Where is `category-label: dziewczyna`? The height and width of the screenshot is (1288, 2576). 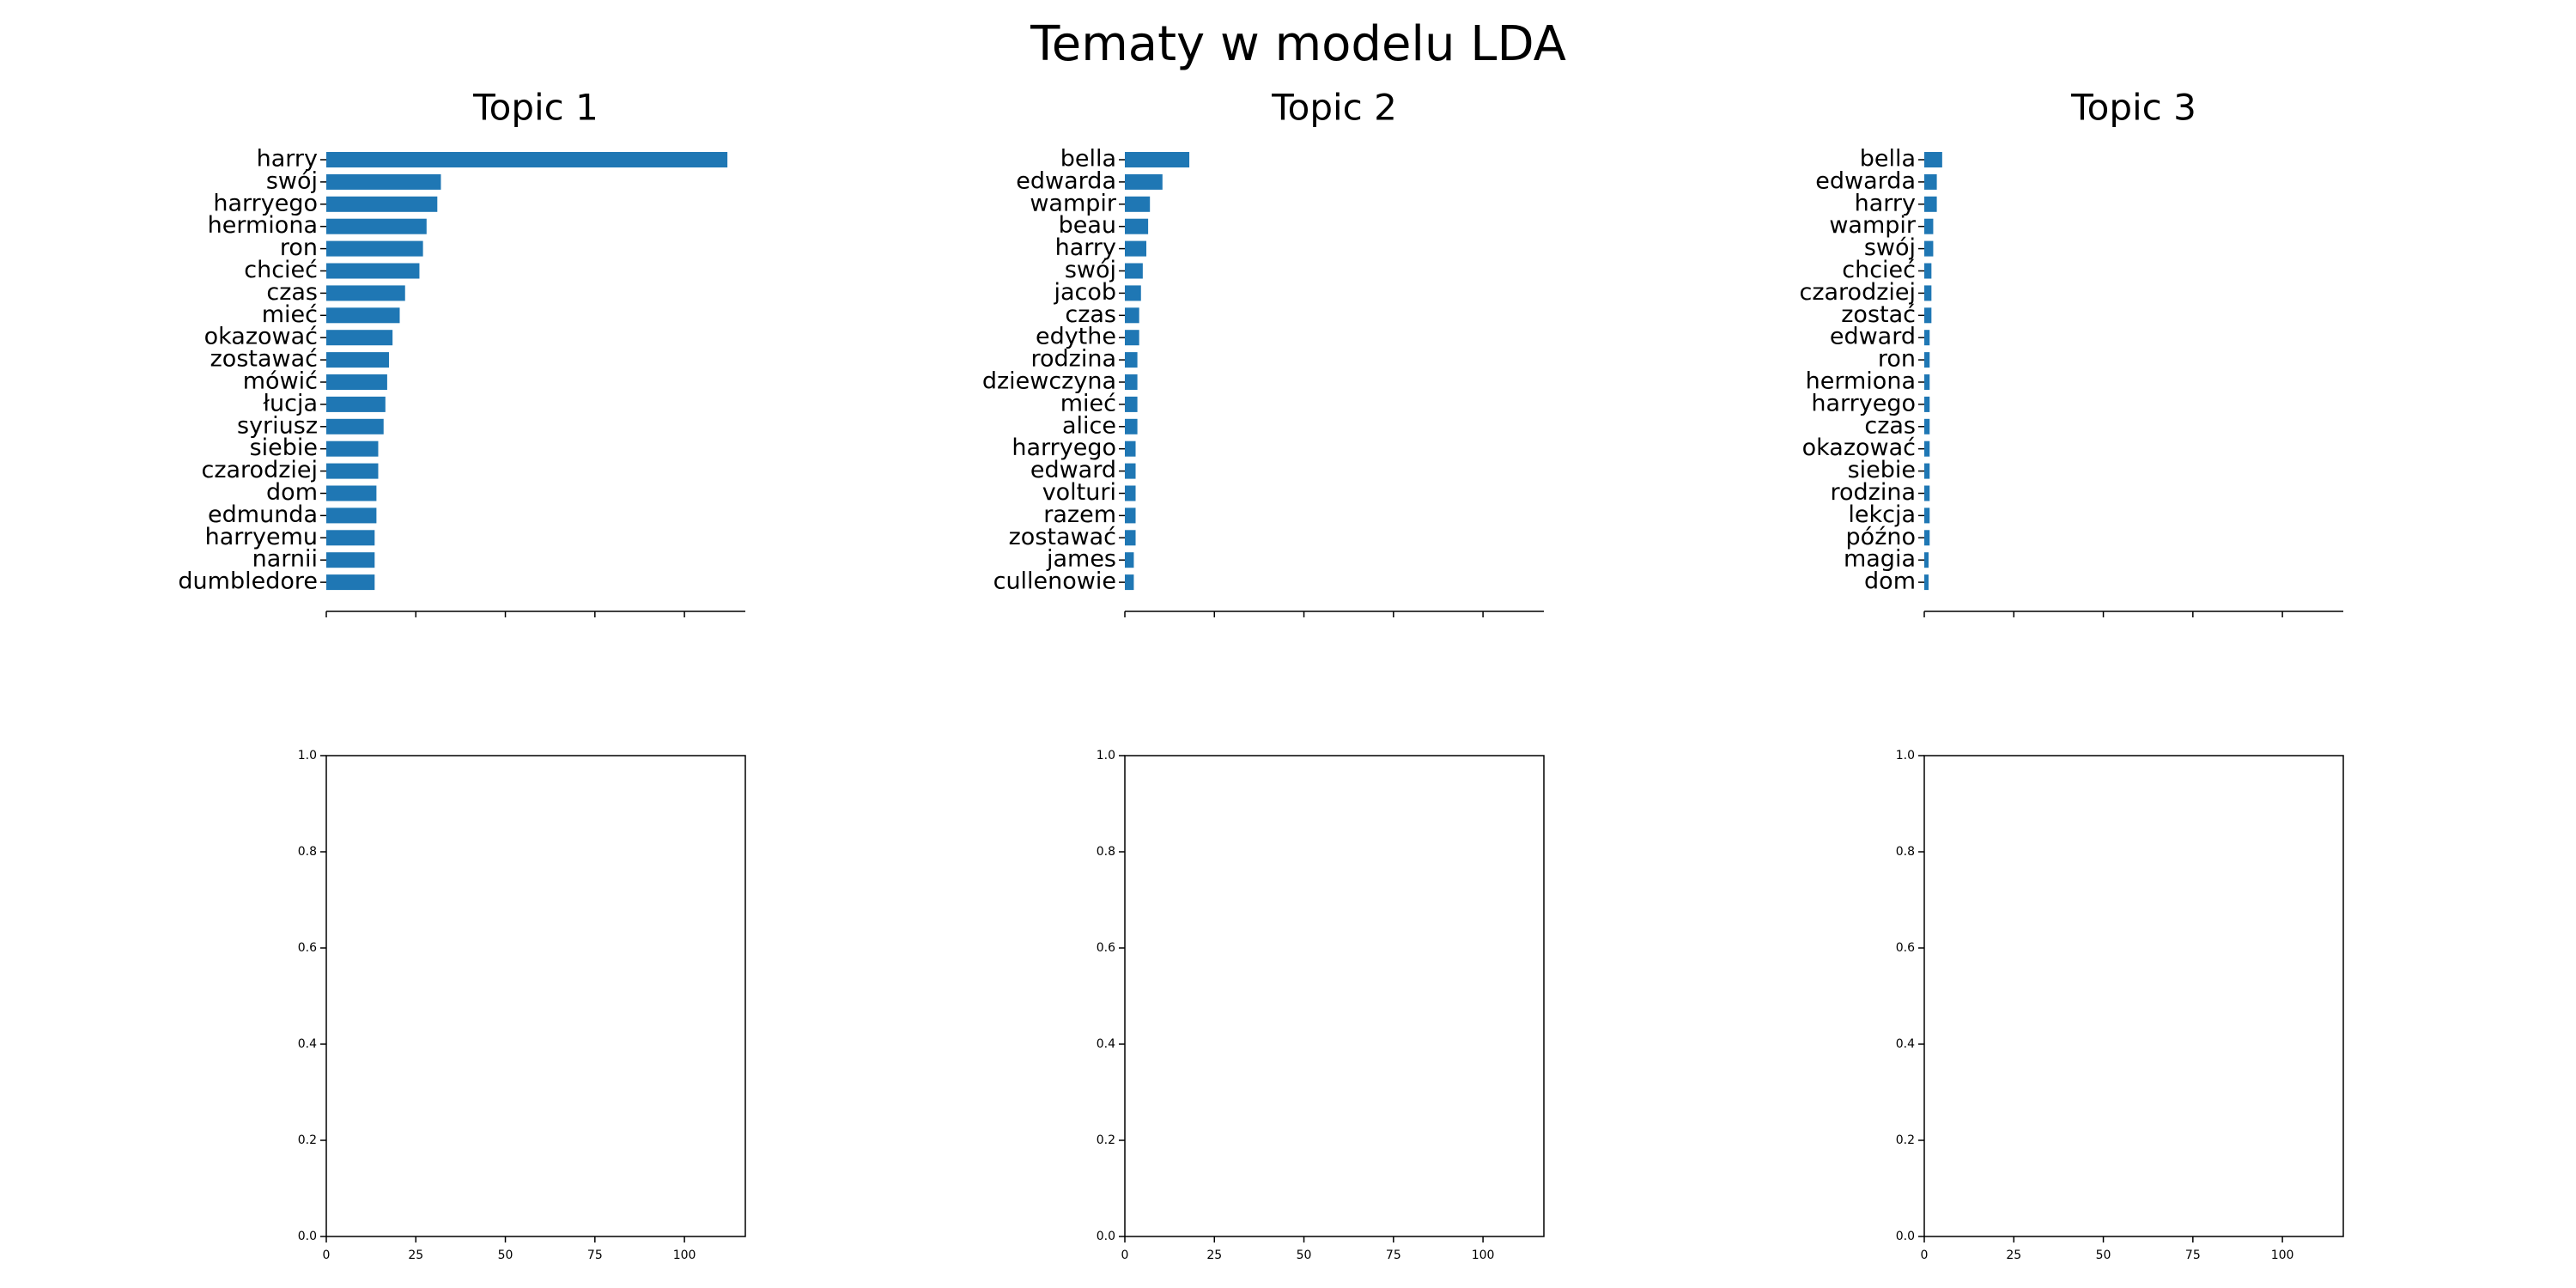 category-label: dziewczyna is located at coordinates (1049, 381).